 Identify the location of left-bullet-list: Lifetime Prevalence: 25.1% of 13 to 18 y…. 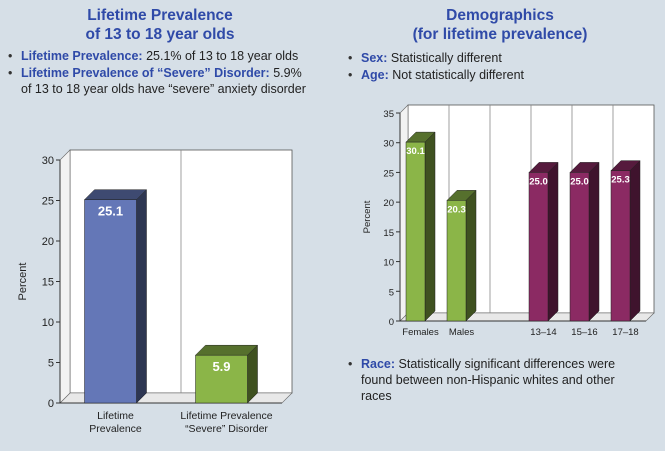
(156, 73).